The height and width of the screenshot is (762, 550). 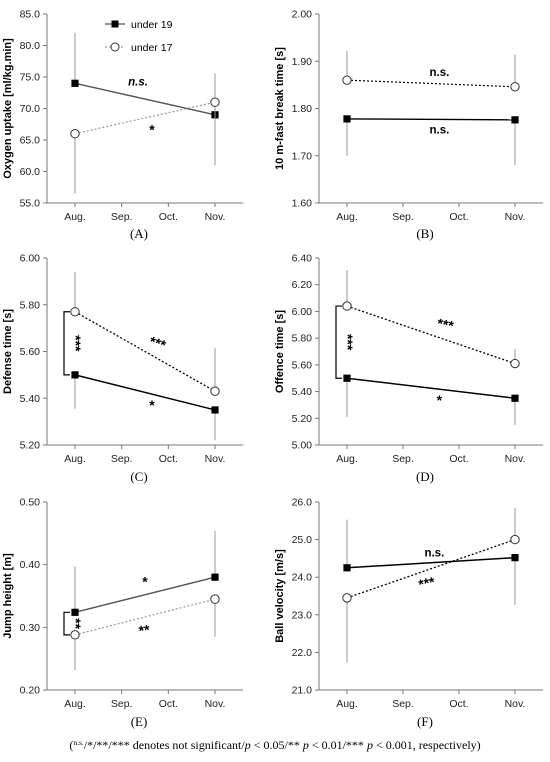 What do you see at coordinates (152, 25) in the screenshot?
I see `legend-label: under 19` at bounding box center [152, 25].